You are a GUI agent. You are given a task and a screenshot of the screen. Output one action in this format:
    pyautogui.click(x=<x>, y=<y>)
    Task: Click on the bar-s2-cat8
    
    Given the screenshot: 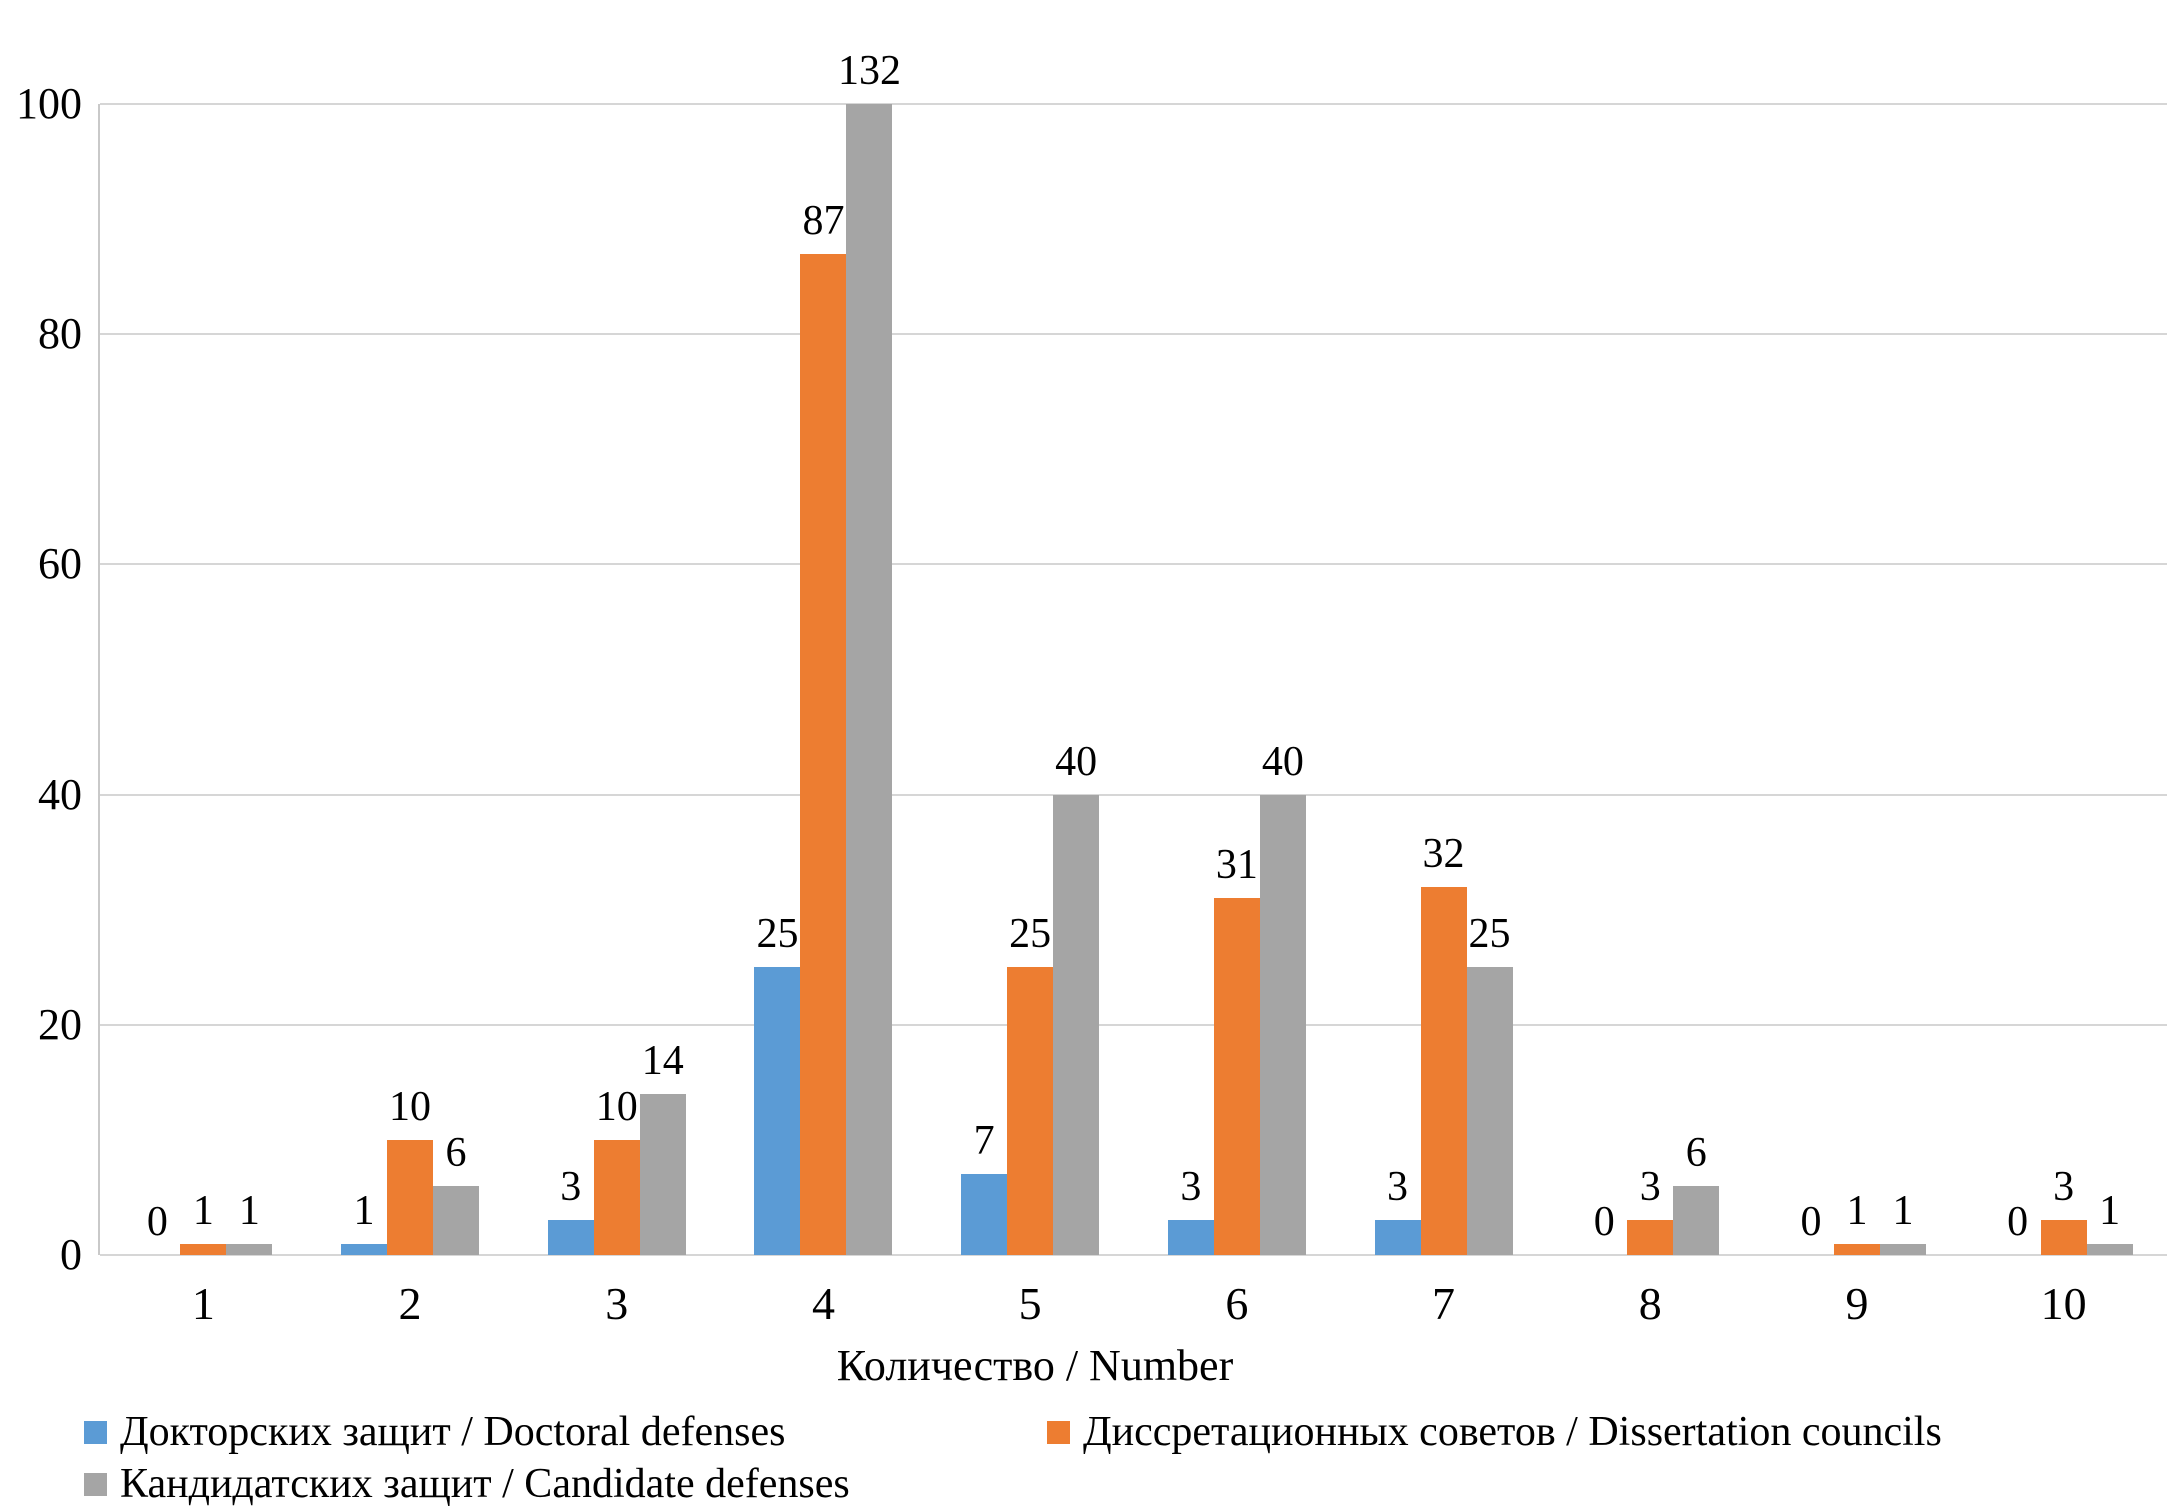 What is the action you would take?
    pyautogui.click(x=1696, y=1220)
    